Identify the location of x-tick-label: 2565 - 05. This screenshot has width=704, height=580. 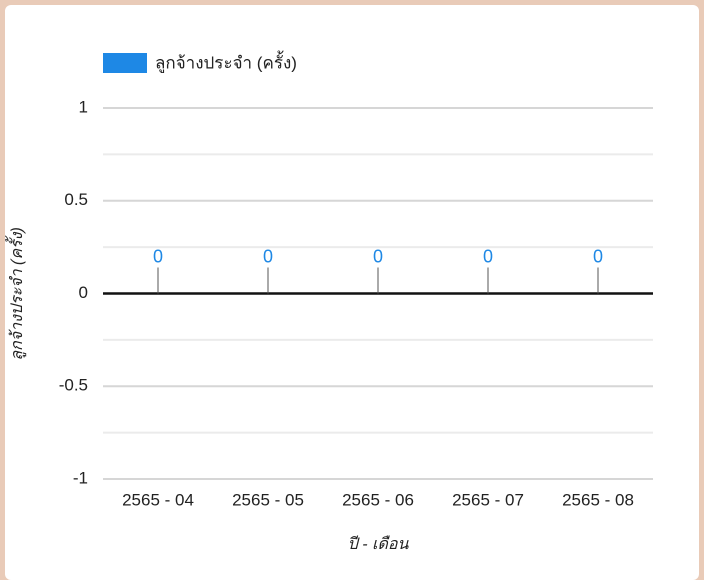
(268, 499).